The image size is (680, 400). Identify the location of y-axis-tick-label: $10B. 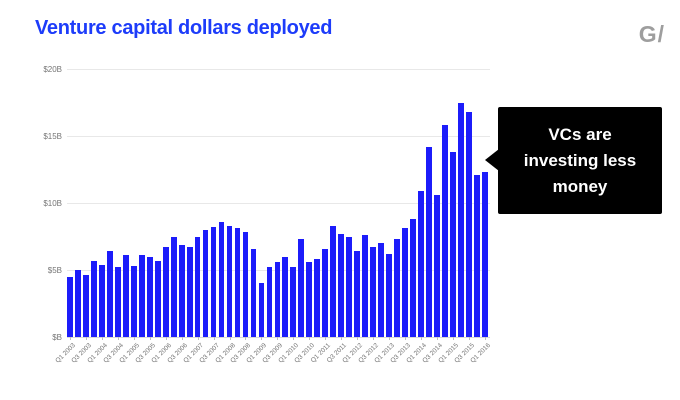
(52, 203).